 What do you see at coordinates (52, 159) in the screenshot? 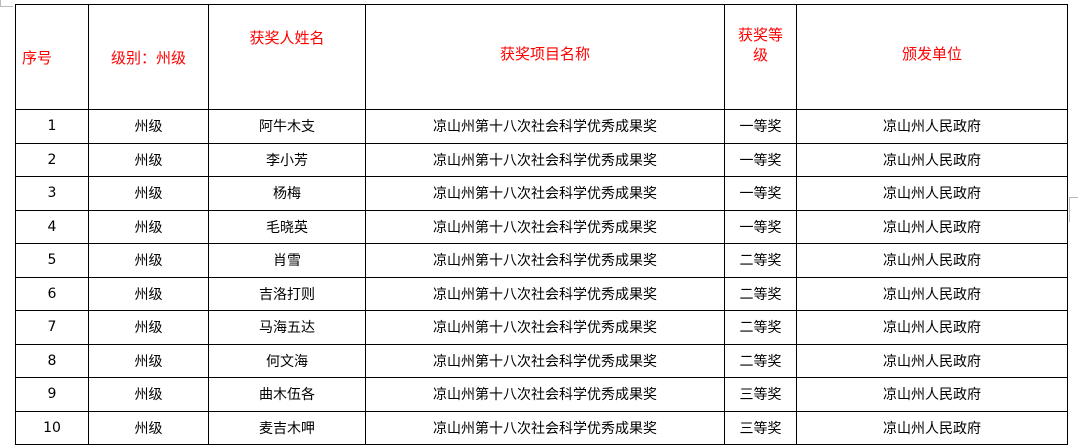
I see `row-number: 2` at bounding box center [52, 159].